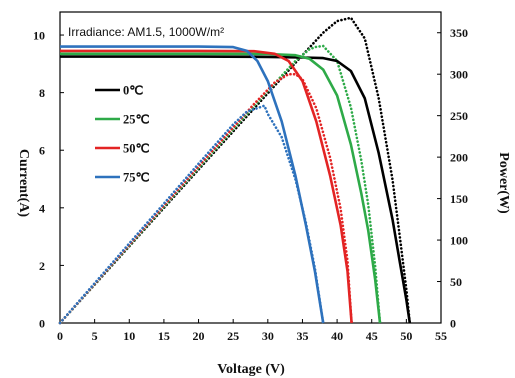 This screenshot has width=515, height=378. Describe the element at coordinates (459, 33) in the screenshot. I see `y-right-tick-label: 350` at that location.